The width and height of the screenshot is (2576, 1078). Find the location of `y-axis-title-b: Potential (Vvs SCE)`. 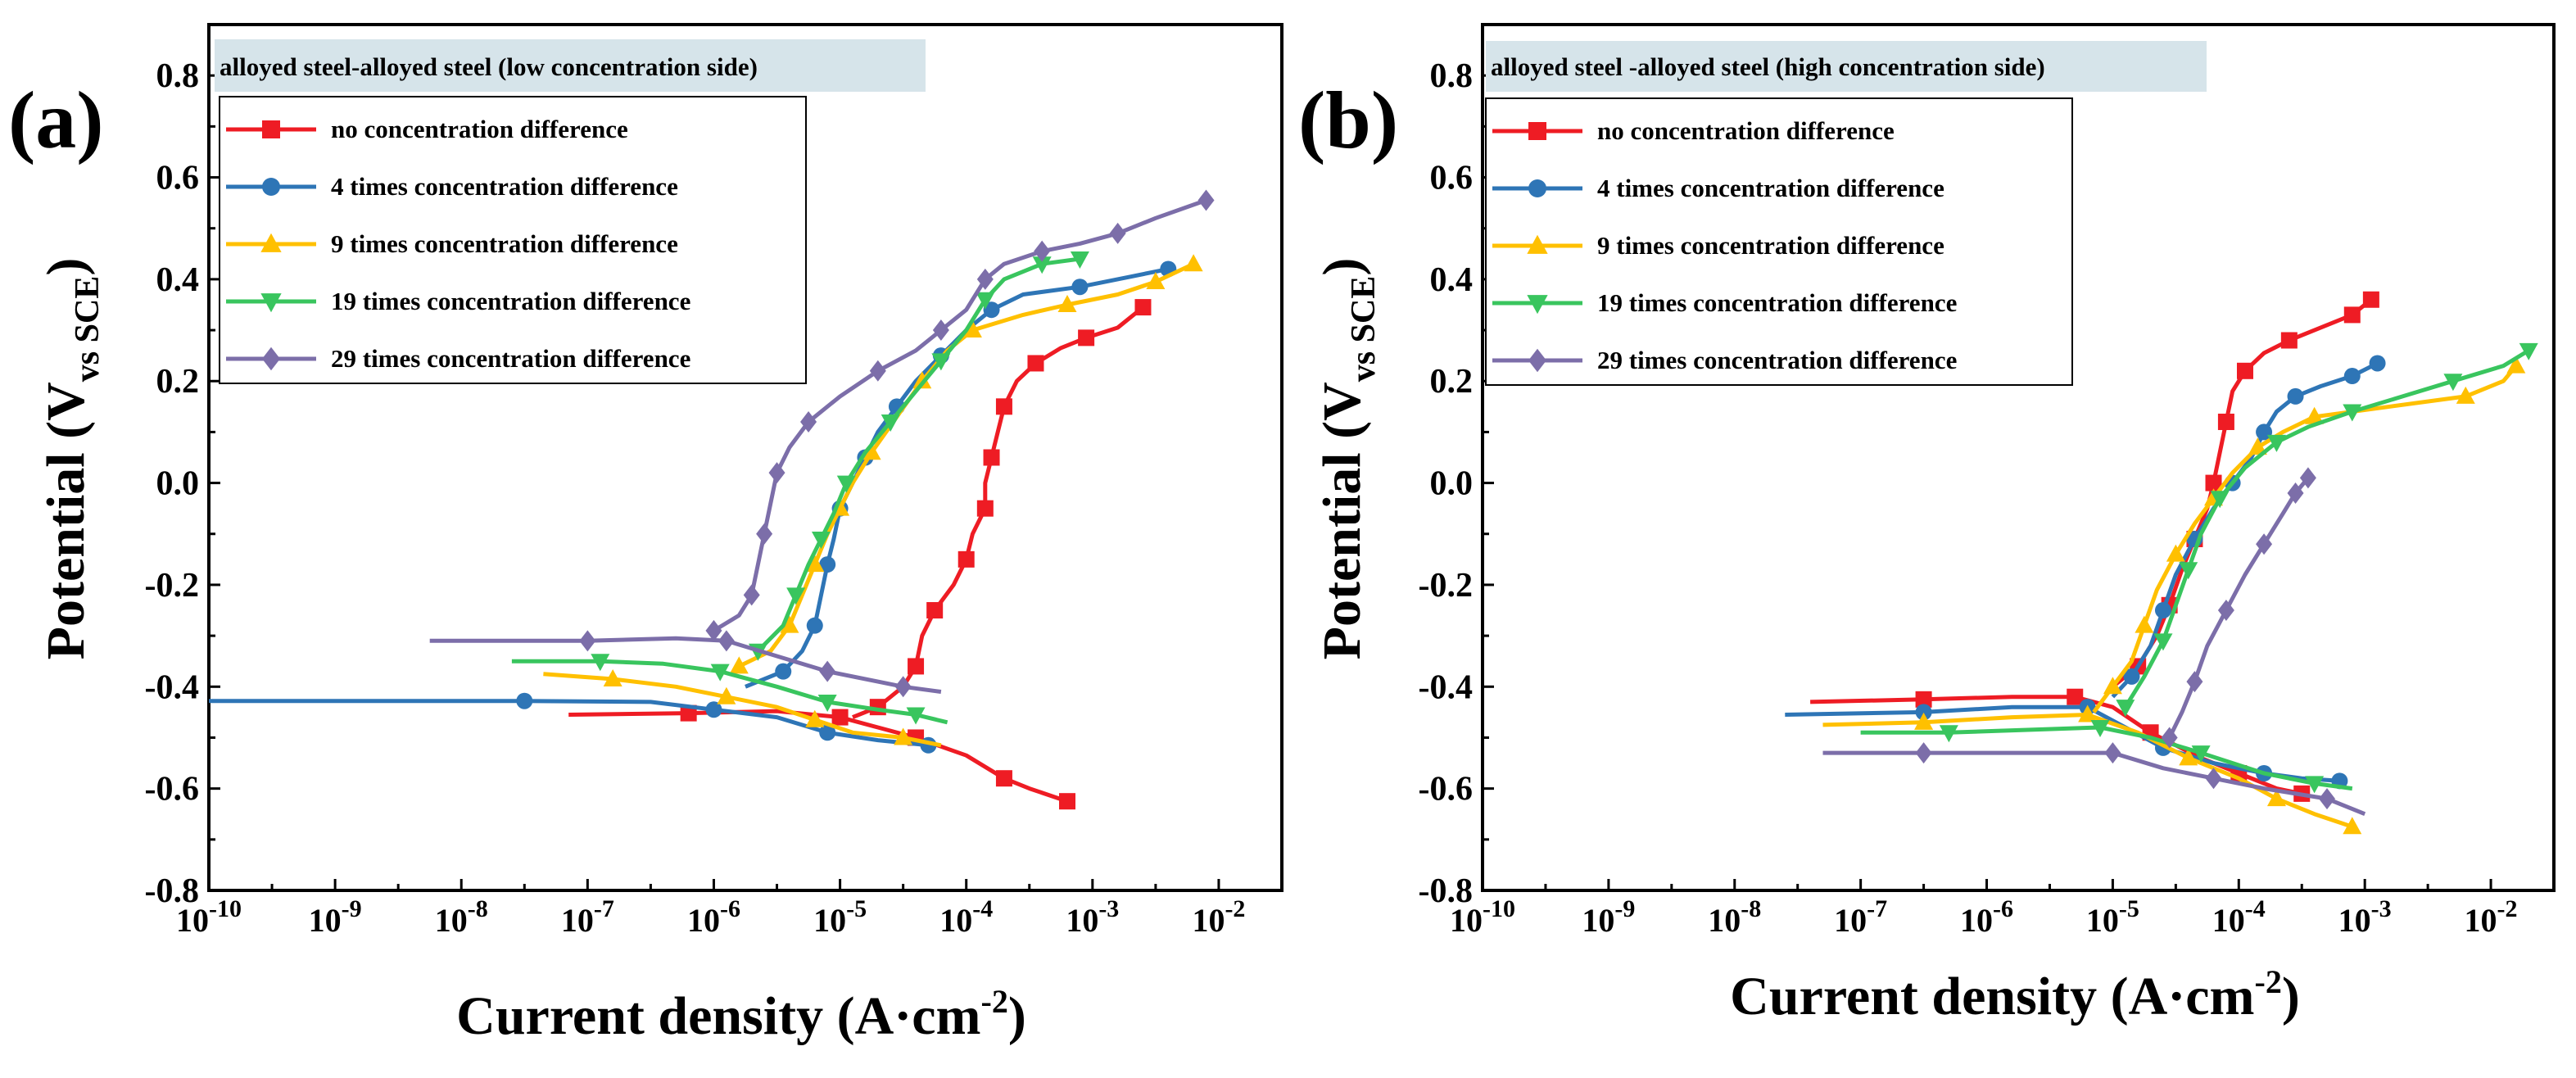

y-axis-title-b: Potential (Vvs SCE) is located at coordinates (1347, 459).